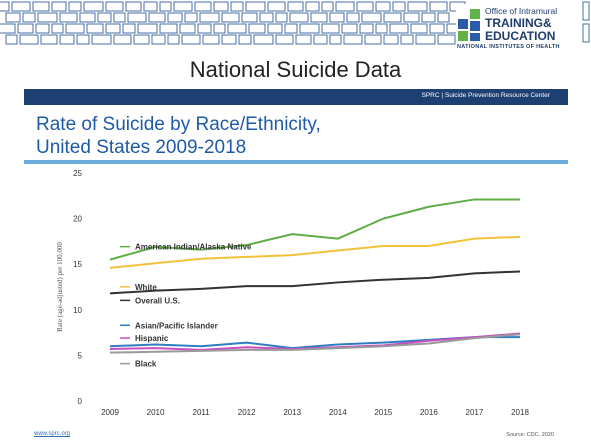  What do you see at coordinates (520, 412) in the screenshot?
I see `x-tick-label: 2018` at bounding box center [520, 412].